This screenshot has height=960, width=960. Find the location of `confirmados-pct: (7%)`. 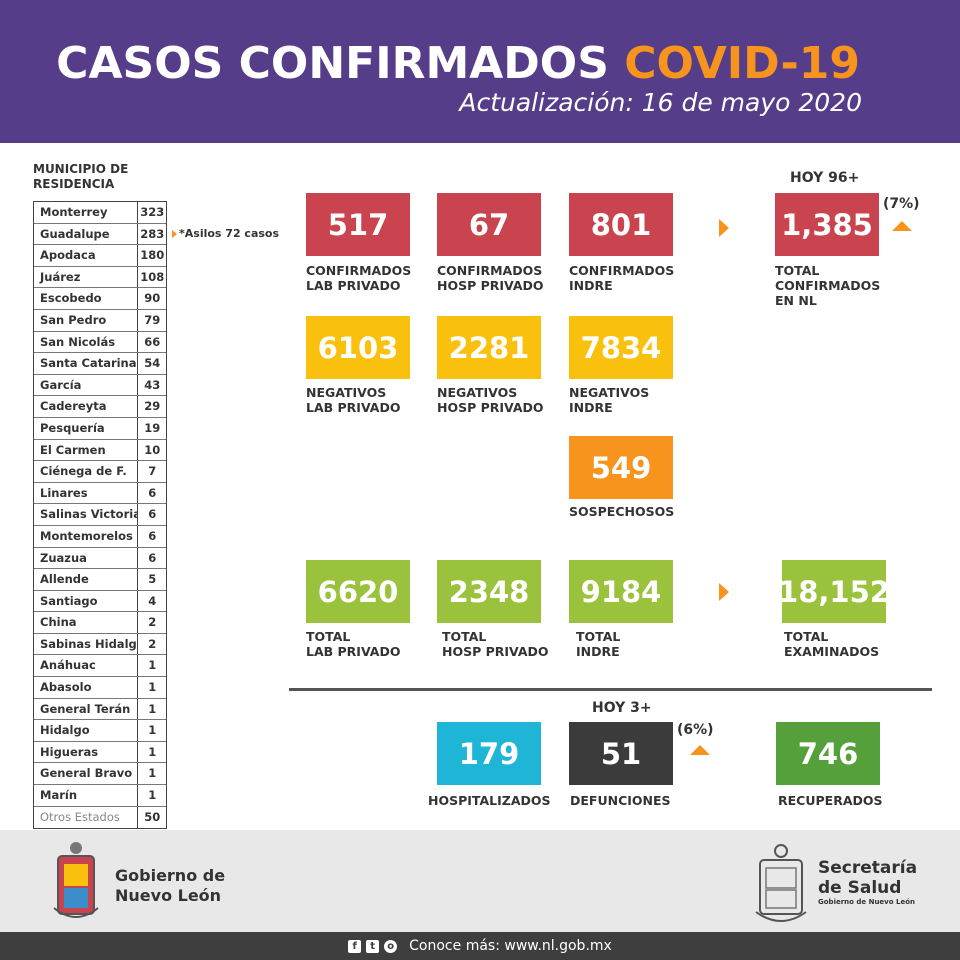

confirmados-pct: (7%) is located at coordinates (901, 204).